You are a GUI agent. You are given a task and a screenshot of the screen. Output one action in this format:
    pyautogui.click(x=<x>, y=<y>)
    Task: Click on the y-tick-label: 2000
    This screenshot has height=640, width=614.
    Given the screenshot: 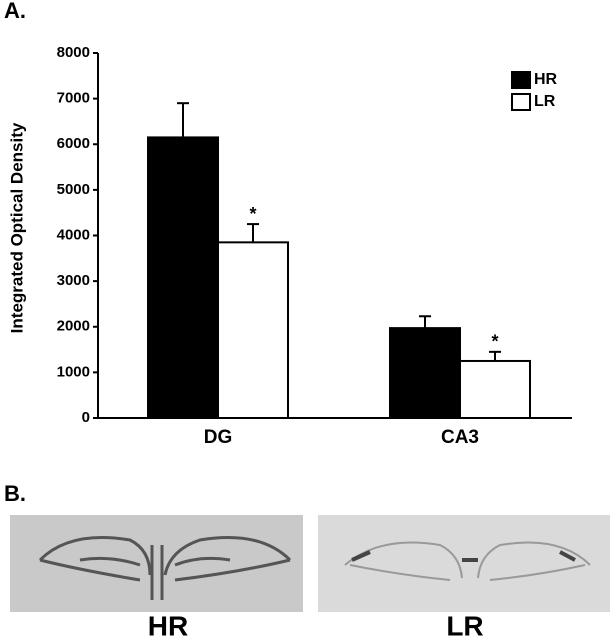 What is the action you would take?
    pyautogui.click(x=73, y=326)
    